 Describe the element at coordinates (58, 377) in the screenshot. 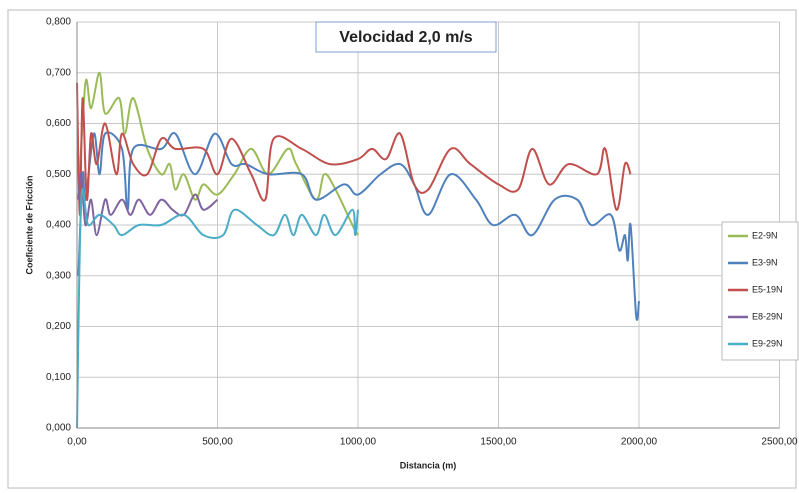

I see `y-tick-label: 0,100` at that location.